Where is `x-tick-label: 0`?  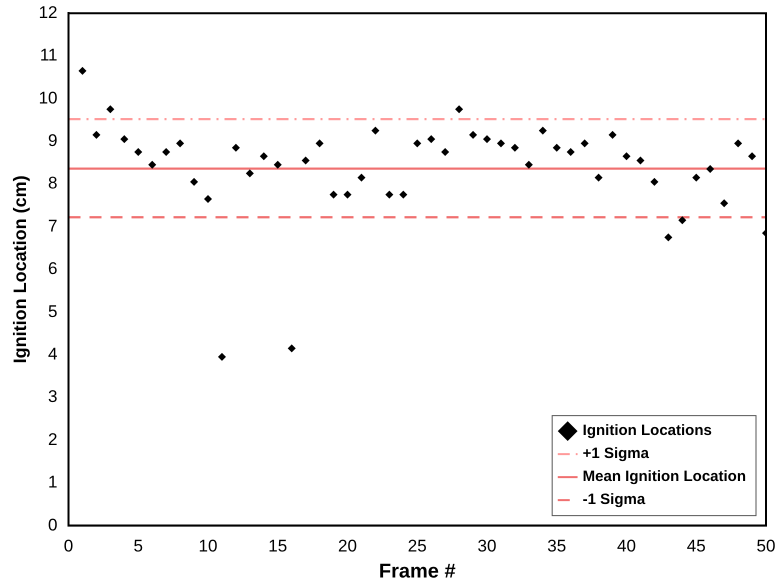
x-tick-label: 0 is located at coordinates (69, 546).